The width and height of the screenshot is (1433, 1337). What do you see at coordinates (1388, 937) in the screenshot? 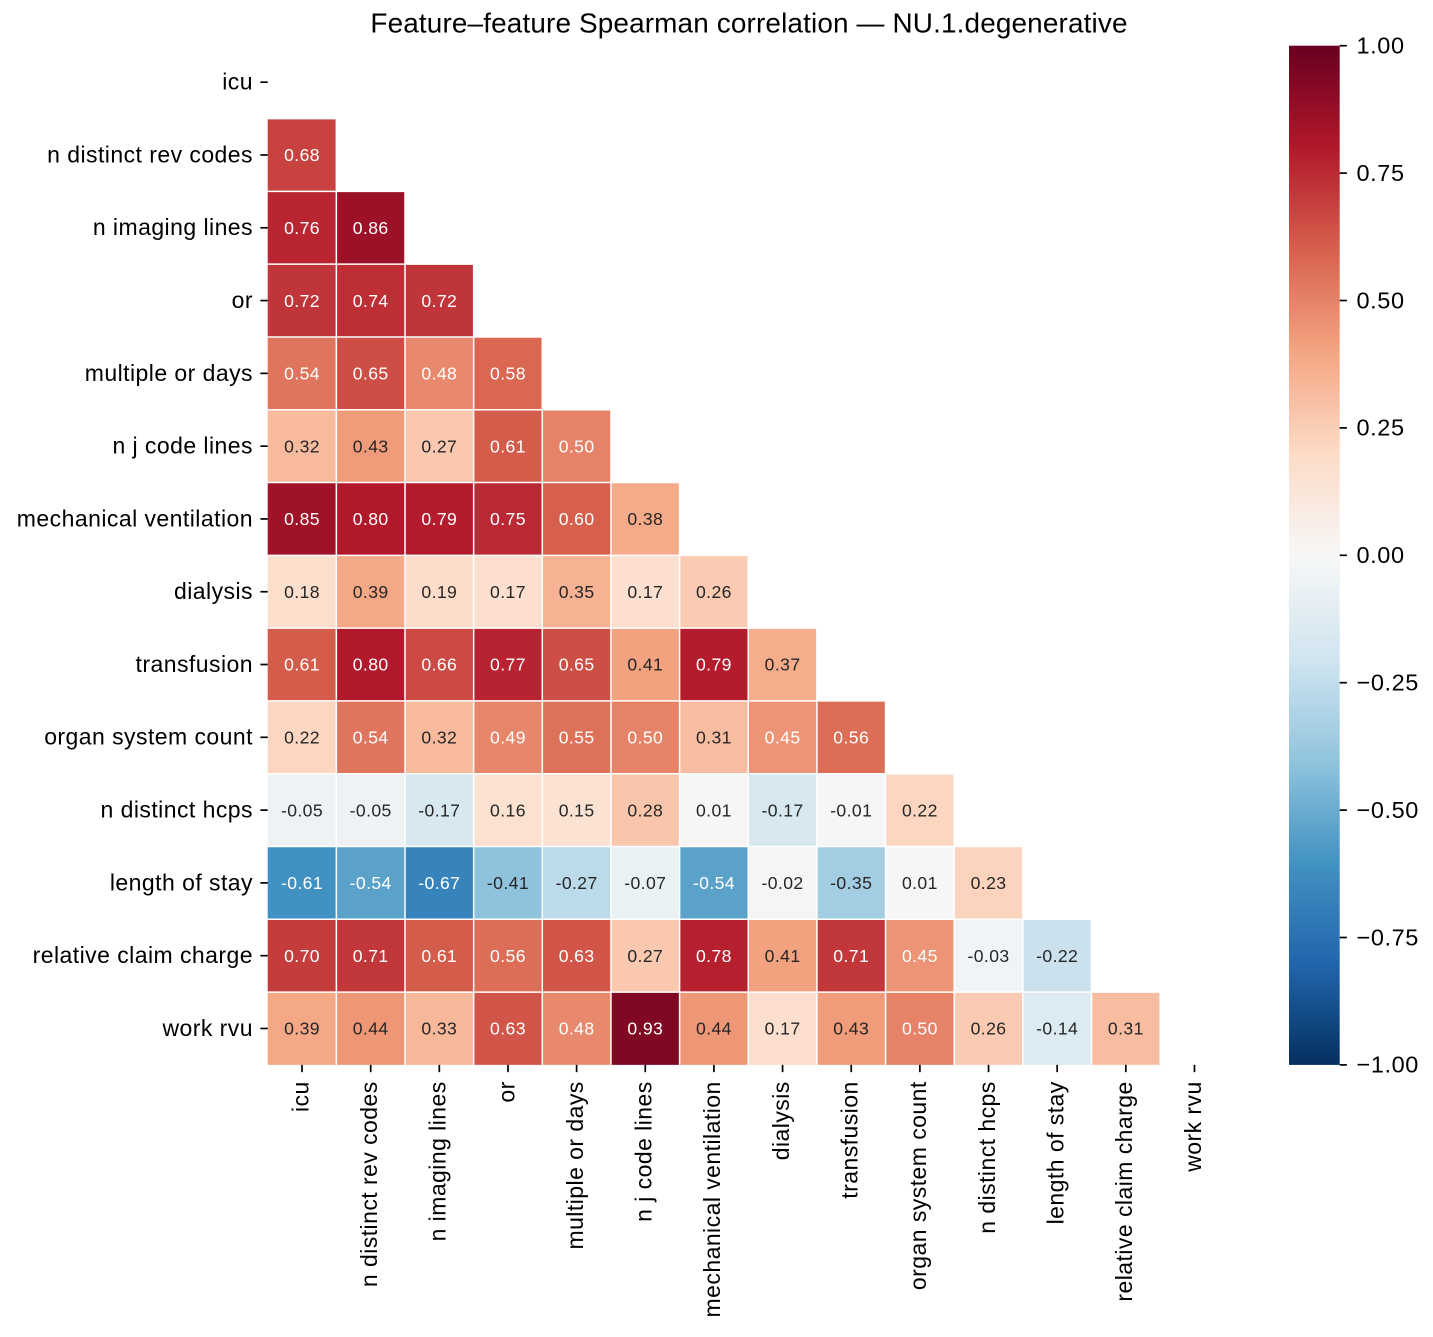
I see `svg-text: −0.75` at bounding box center [1388, 937].